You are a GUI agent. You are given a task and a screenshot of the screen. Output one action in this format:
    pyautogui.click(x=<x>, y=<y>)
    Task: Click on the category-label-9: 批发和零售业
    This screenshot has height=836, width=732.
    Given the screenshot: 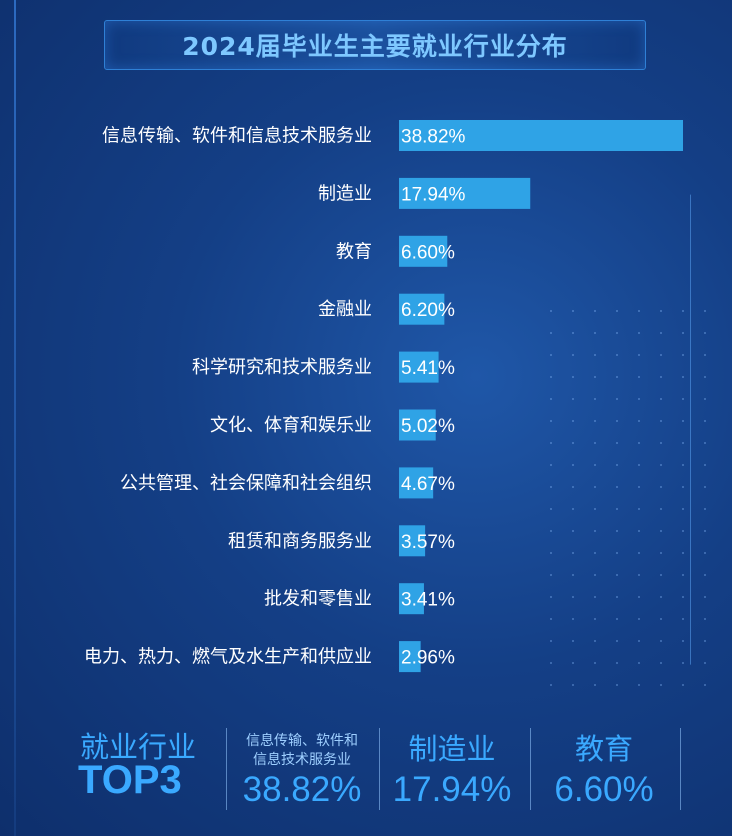 What is the action you would take?
    pyautogui.click(x=318, y=599)
    